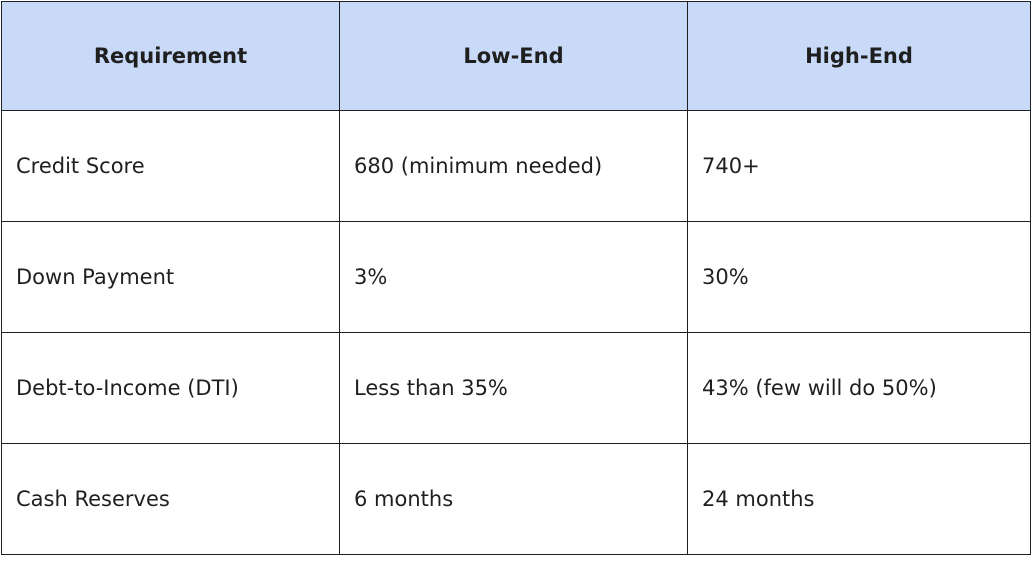  I want to click on table-cell: 30%, so click(859, 277).